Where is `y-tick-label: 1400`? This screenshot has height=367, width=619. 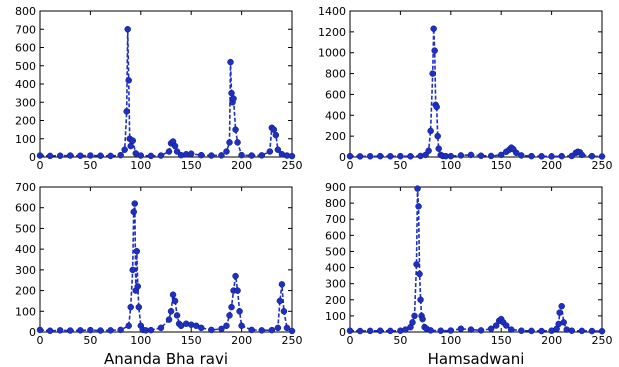 y-tick-label: 1400 is located at coordinates (332, 11).